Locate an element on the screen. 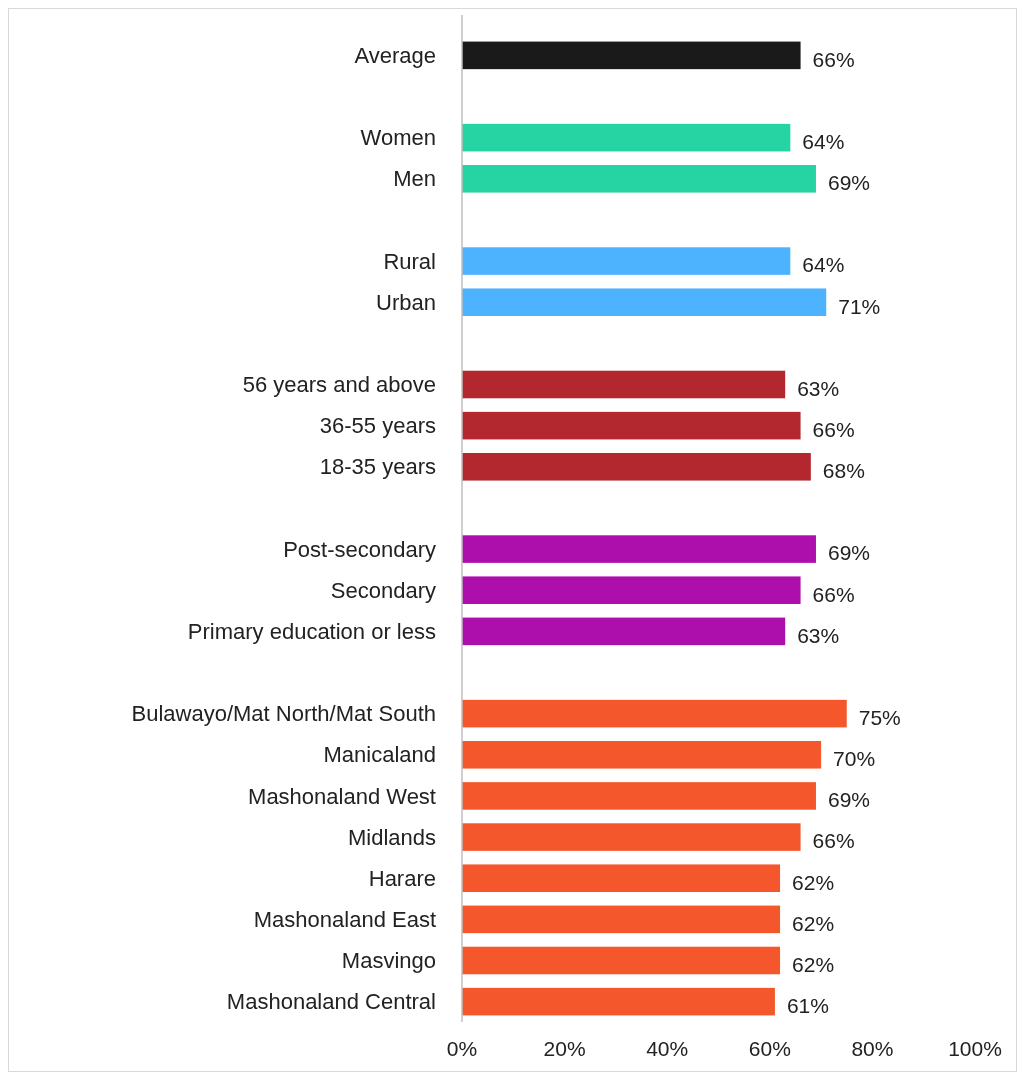 This screenshot has width=1025, height=1080. x-tick-label: 100% is located at coordinates (975, 1048).